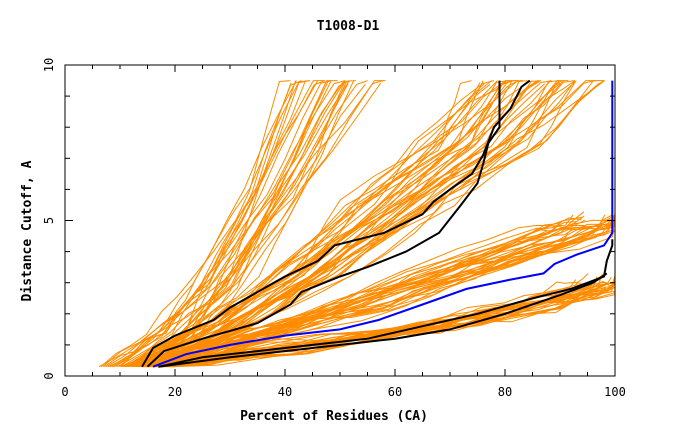 This screenshot has height=445, width=680. I want to click on chart-title: T1008-D1, so click(348, 26).